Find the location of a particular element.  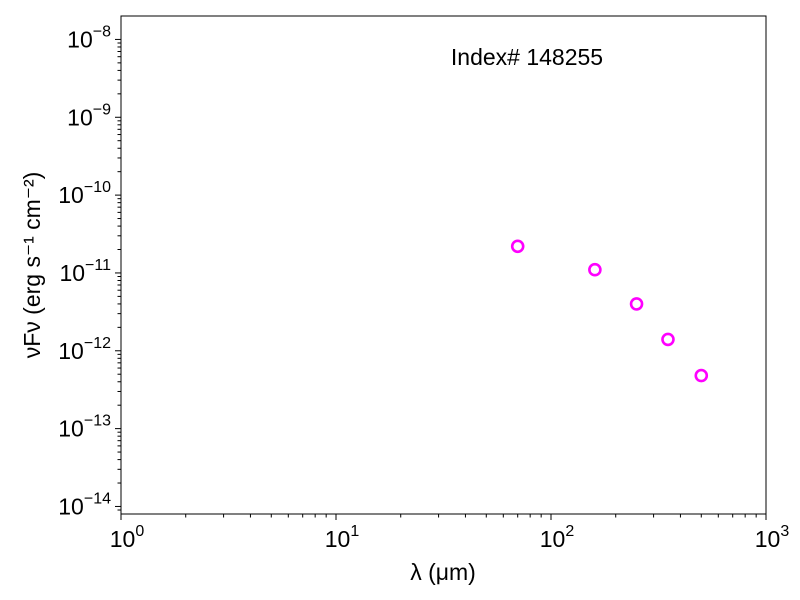

y-axis-label: νFν (erg s⁻¹ cm⁻²) is located at coordinates (32, 265).